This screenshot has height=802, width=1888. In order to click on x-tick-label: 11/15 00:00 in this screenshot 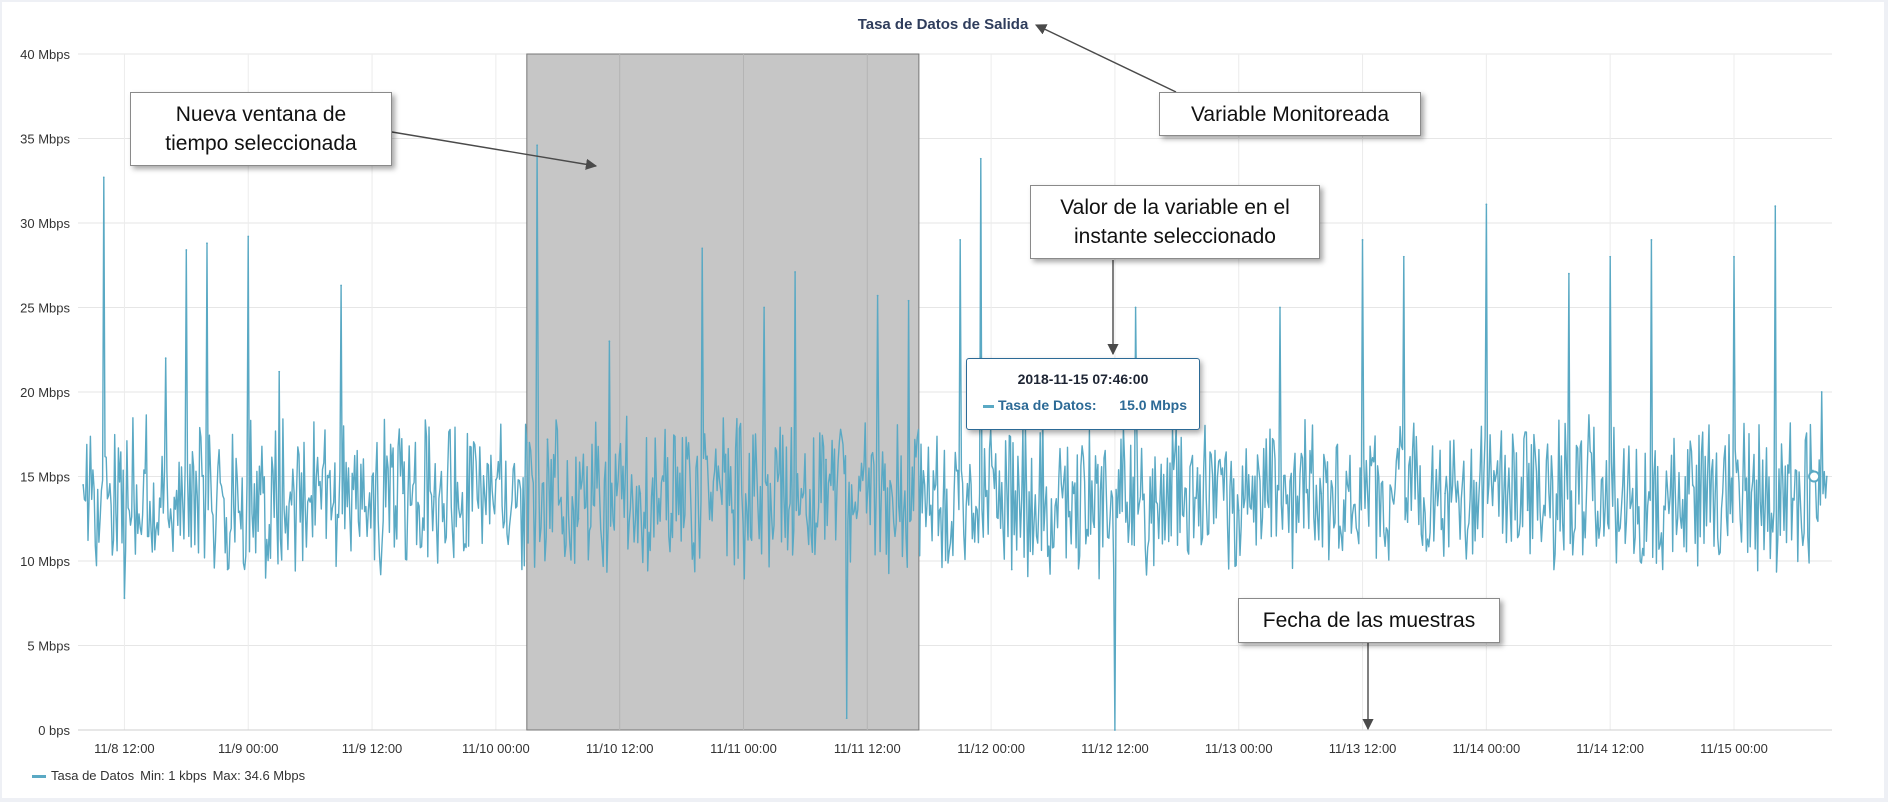, I will do `click(1734, 748)`.